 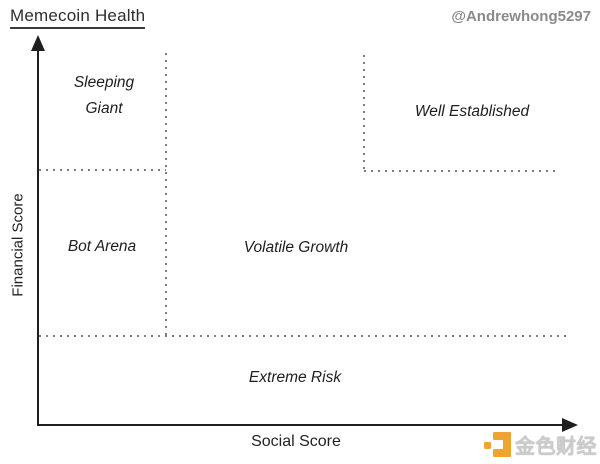 What do you see at coordinates (104, 95) in the screenshot?
I see `region-label-sleeping-giant: Sleeping Giant` at bounding box center [104, 95].